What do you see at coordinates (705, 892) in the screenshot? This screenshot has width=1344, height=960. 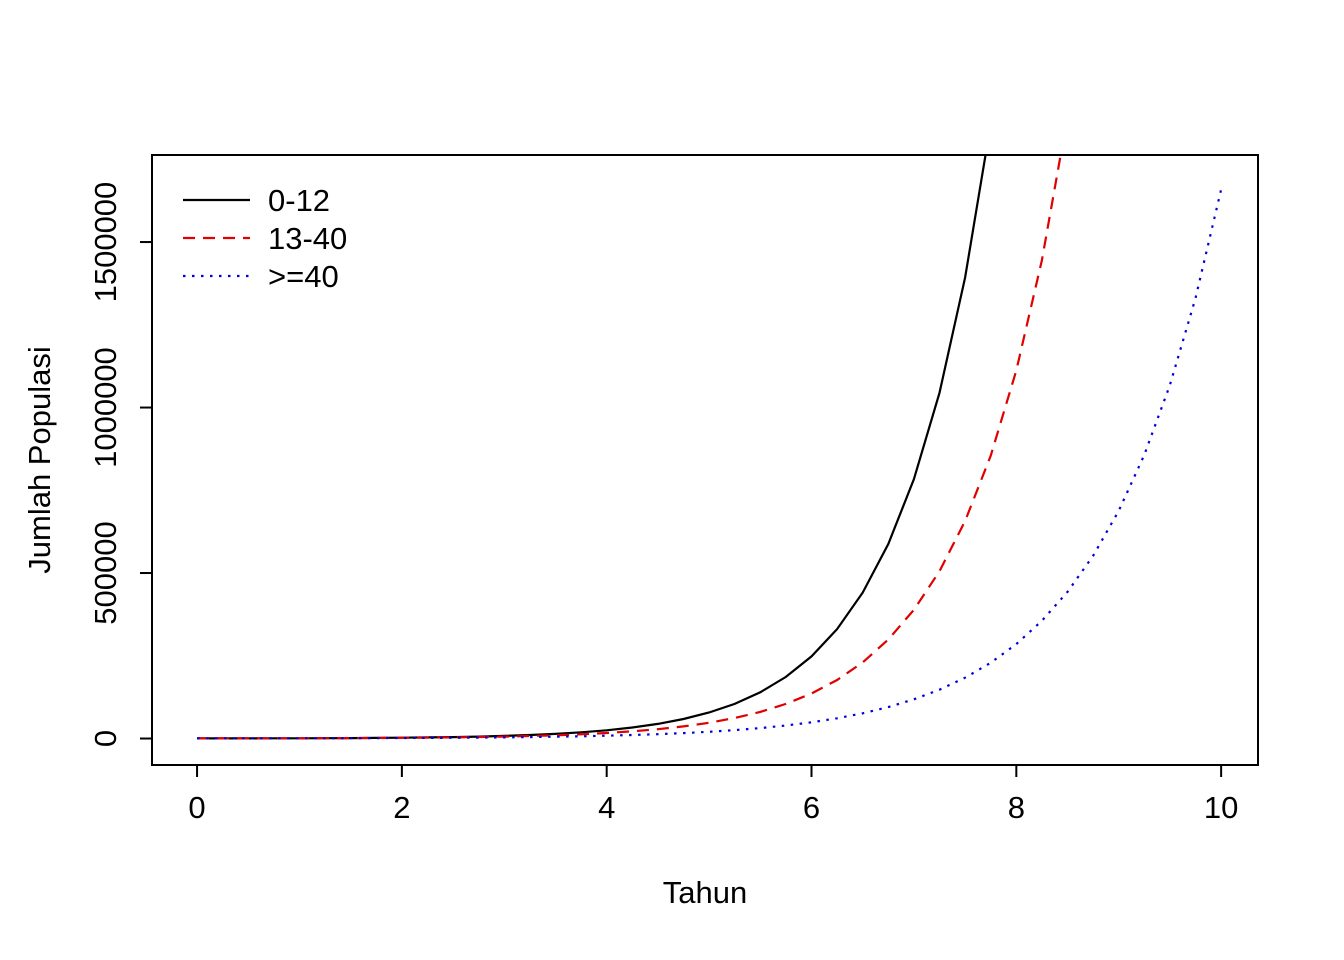 I see `x-axis-title: Tahun` at bounding box center [705, 892].